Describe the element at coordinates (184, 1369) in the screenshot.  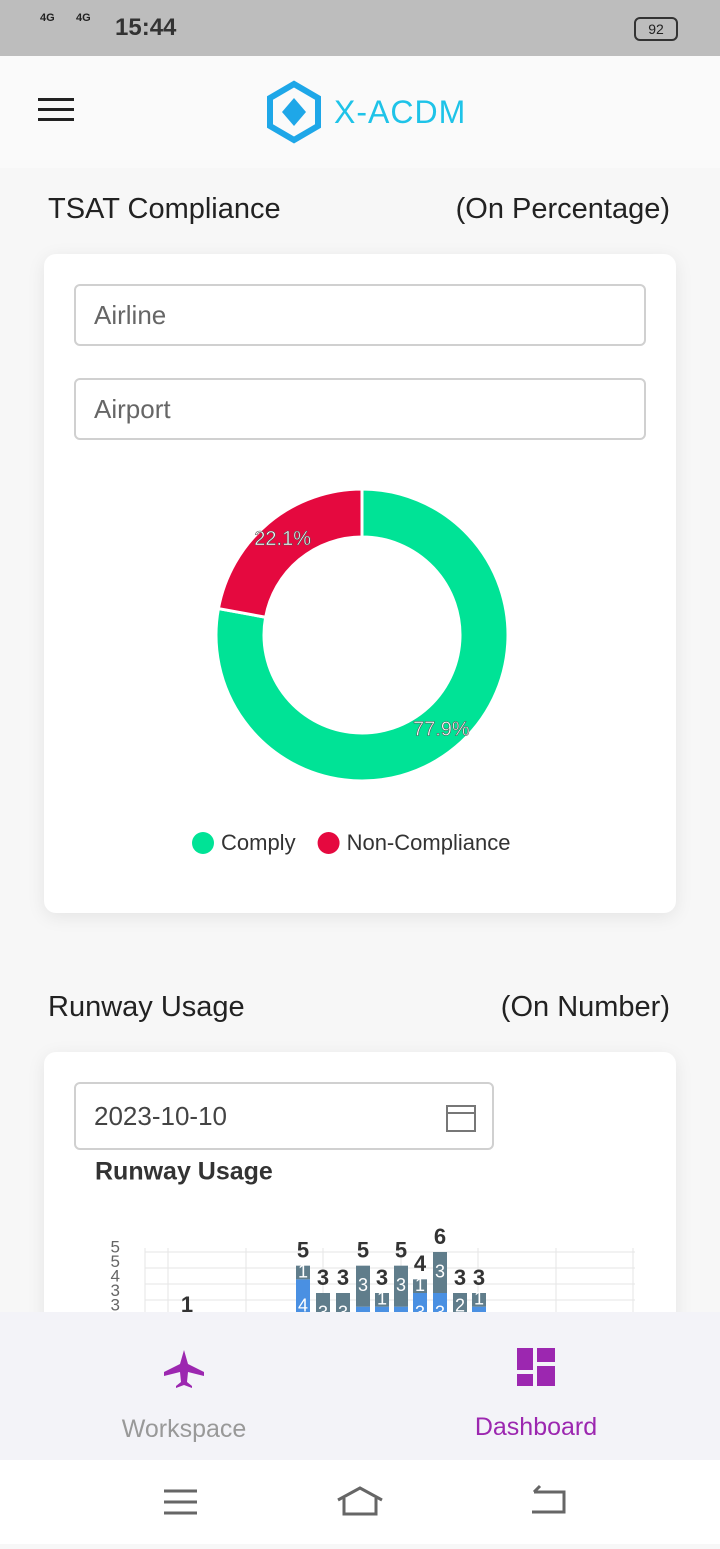
I see `plane-icon` at that location.